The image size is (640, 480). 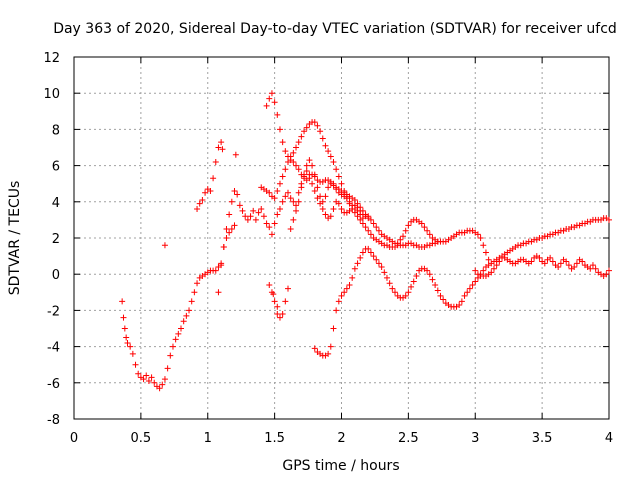 What do you see at coordinates (56, 167) in the screenshot?
I see `y-tick-label: 6` at bounding box center [56, 167].